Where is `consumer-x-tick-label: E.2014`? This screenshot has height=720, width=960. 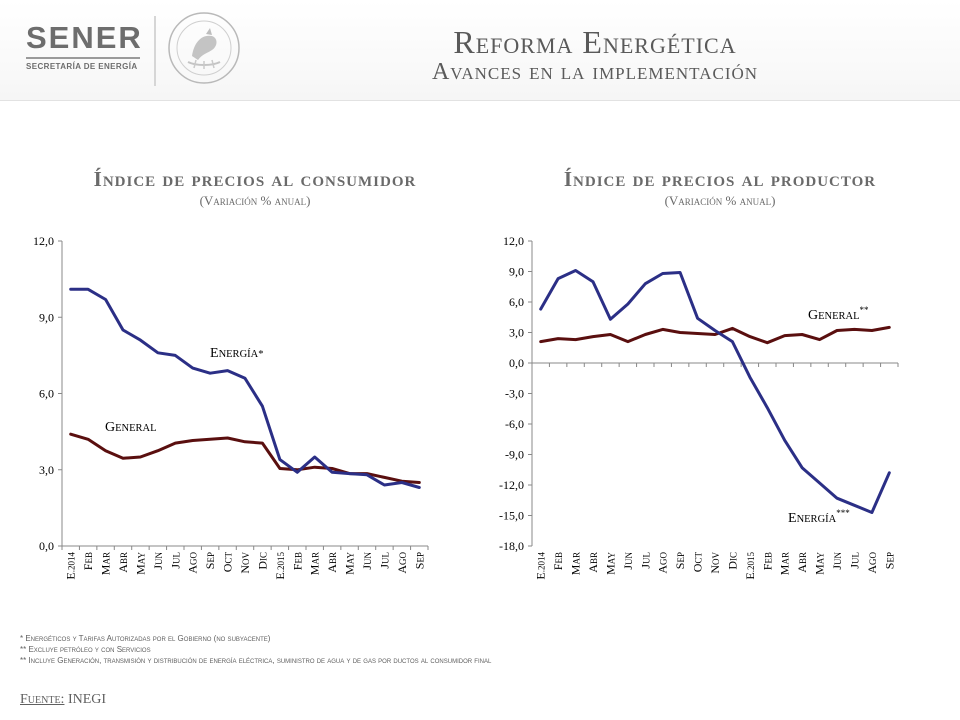 consumer-x-tick-label: E.2014 is located at coordinates (71, 566).